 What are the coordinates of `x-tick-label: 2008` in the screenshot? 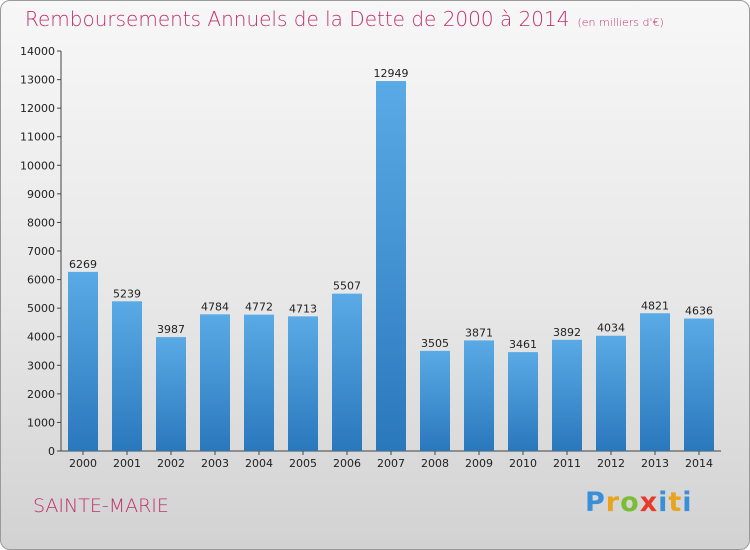 It's located at (435, 463).